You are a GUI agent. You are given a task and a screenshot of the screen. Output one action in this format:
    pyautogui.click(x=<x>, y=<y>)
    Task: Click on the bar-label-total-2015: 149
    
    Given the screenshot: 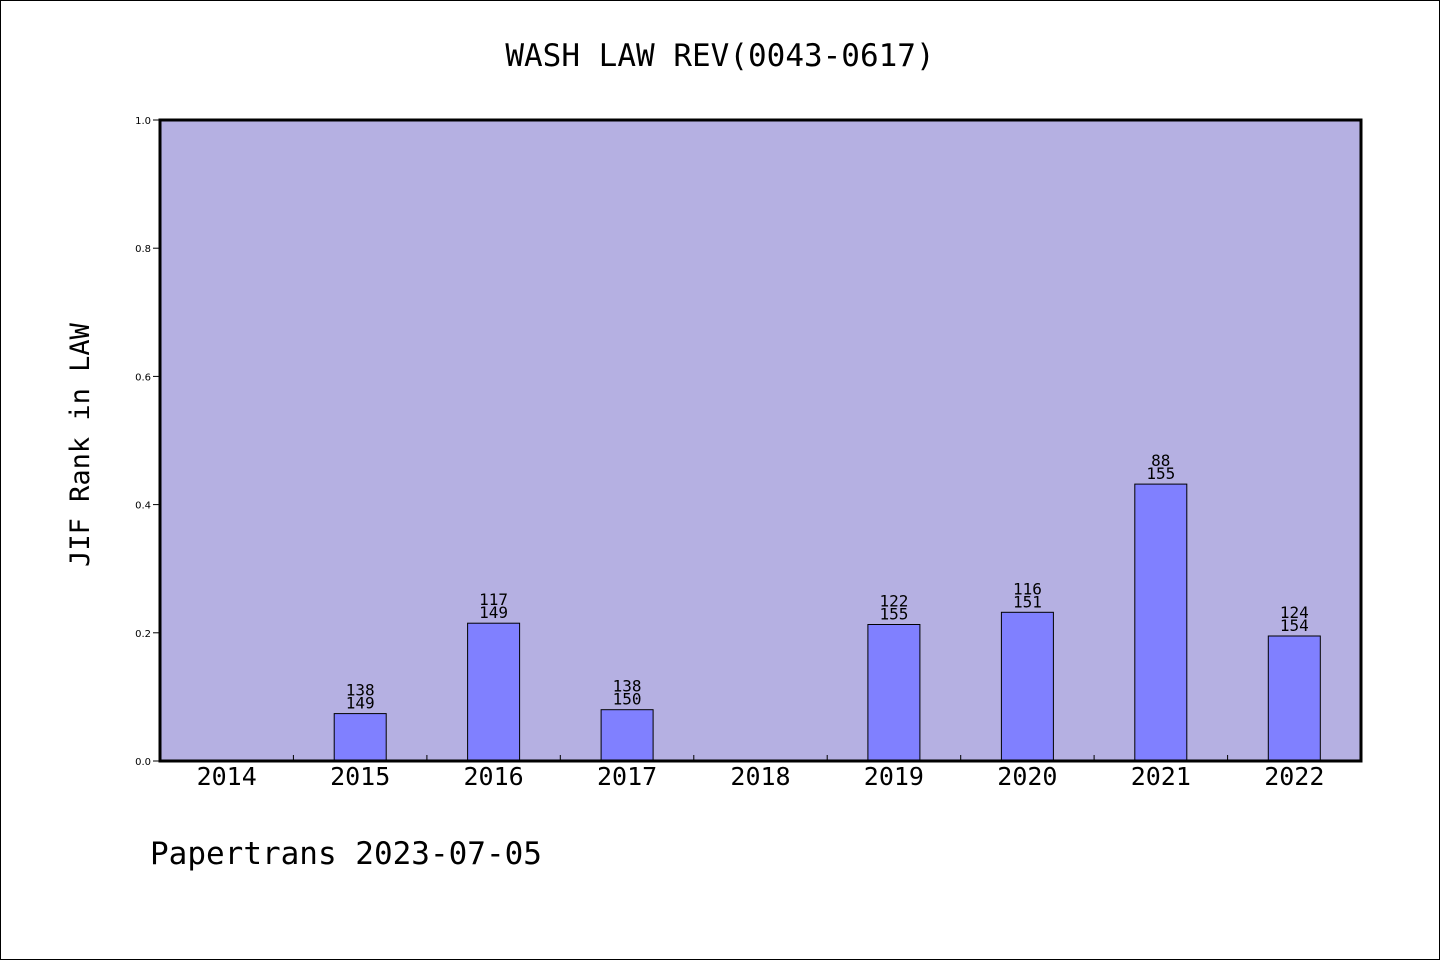 What is the action you would take?
    pyautogui.click(x=360, y=703)
    